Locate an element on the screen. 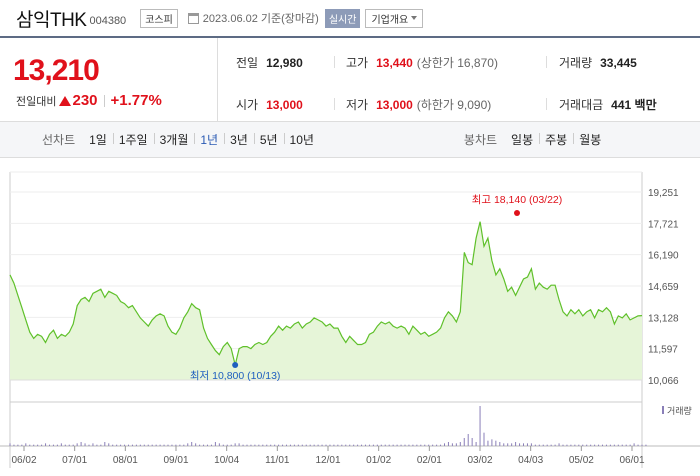 The height and width of the screenshot is (476, 700). line-tab-4: 3년 is located at coordinates (239, 139).